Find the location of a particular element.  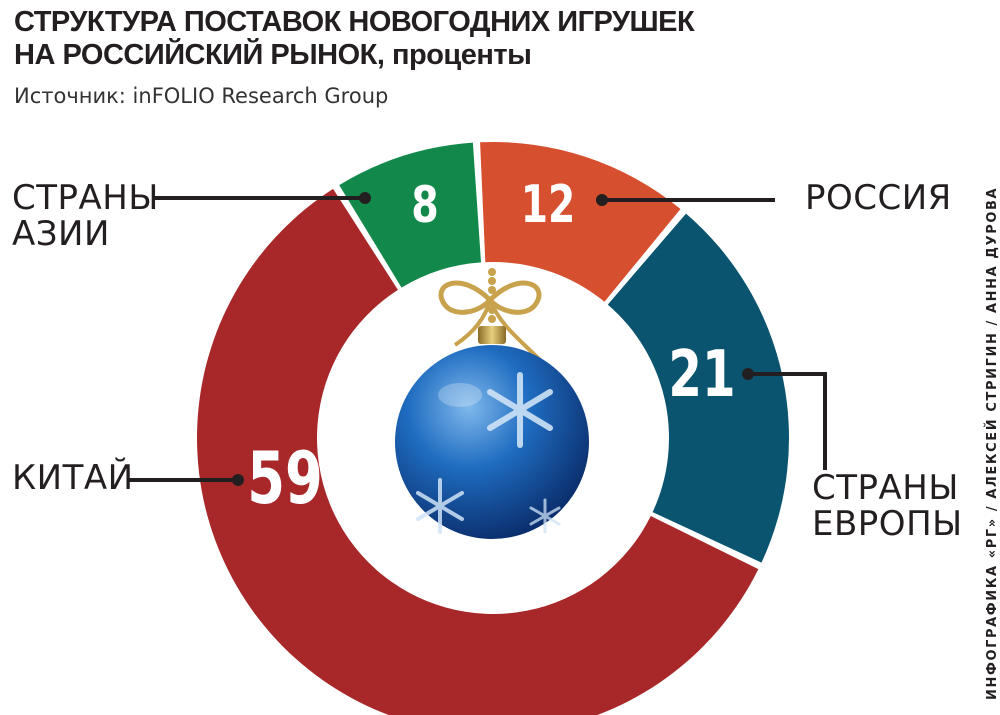

title-line-2-main: НА РОССИЙСКИЙ РЫНОК, is located at coordinates (199, 55).